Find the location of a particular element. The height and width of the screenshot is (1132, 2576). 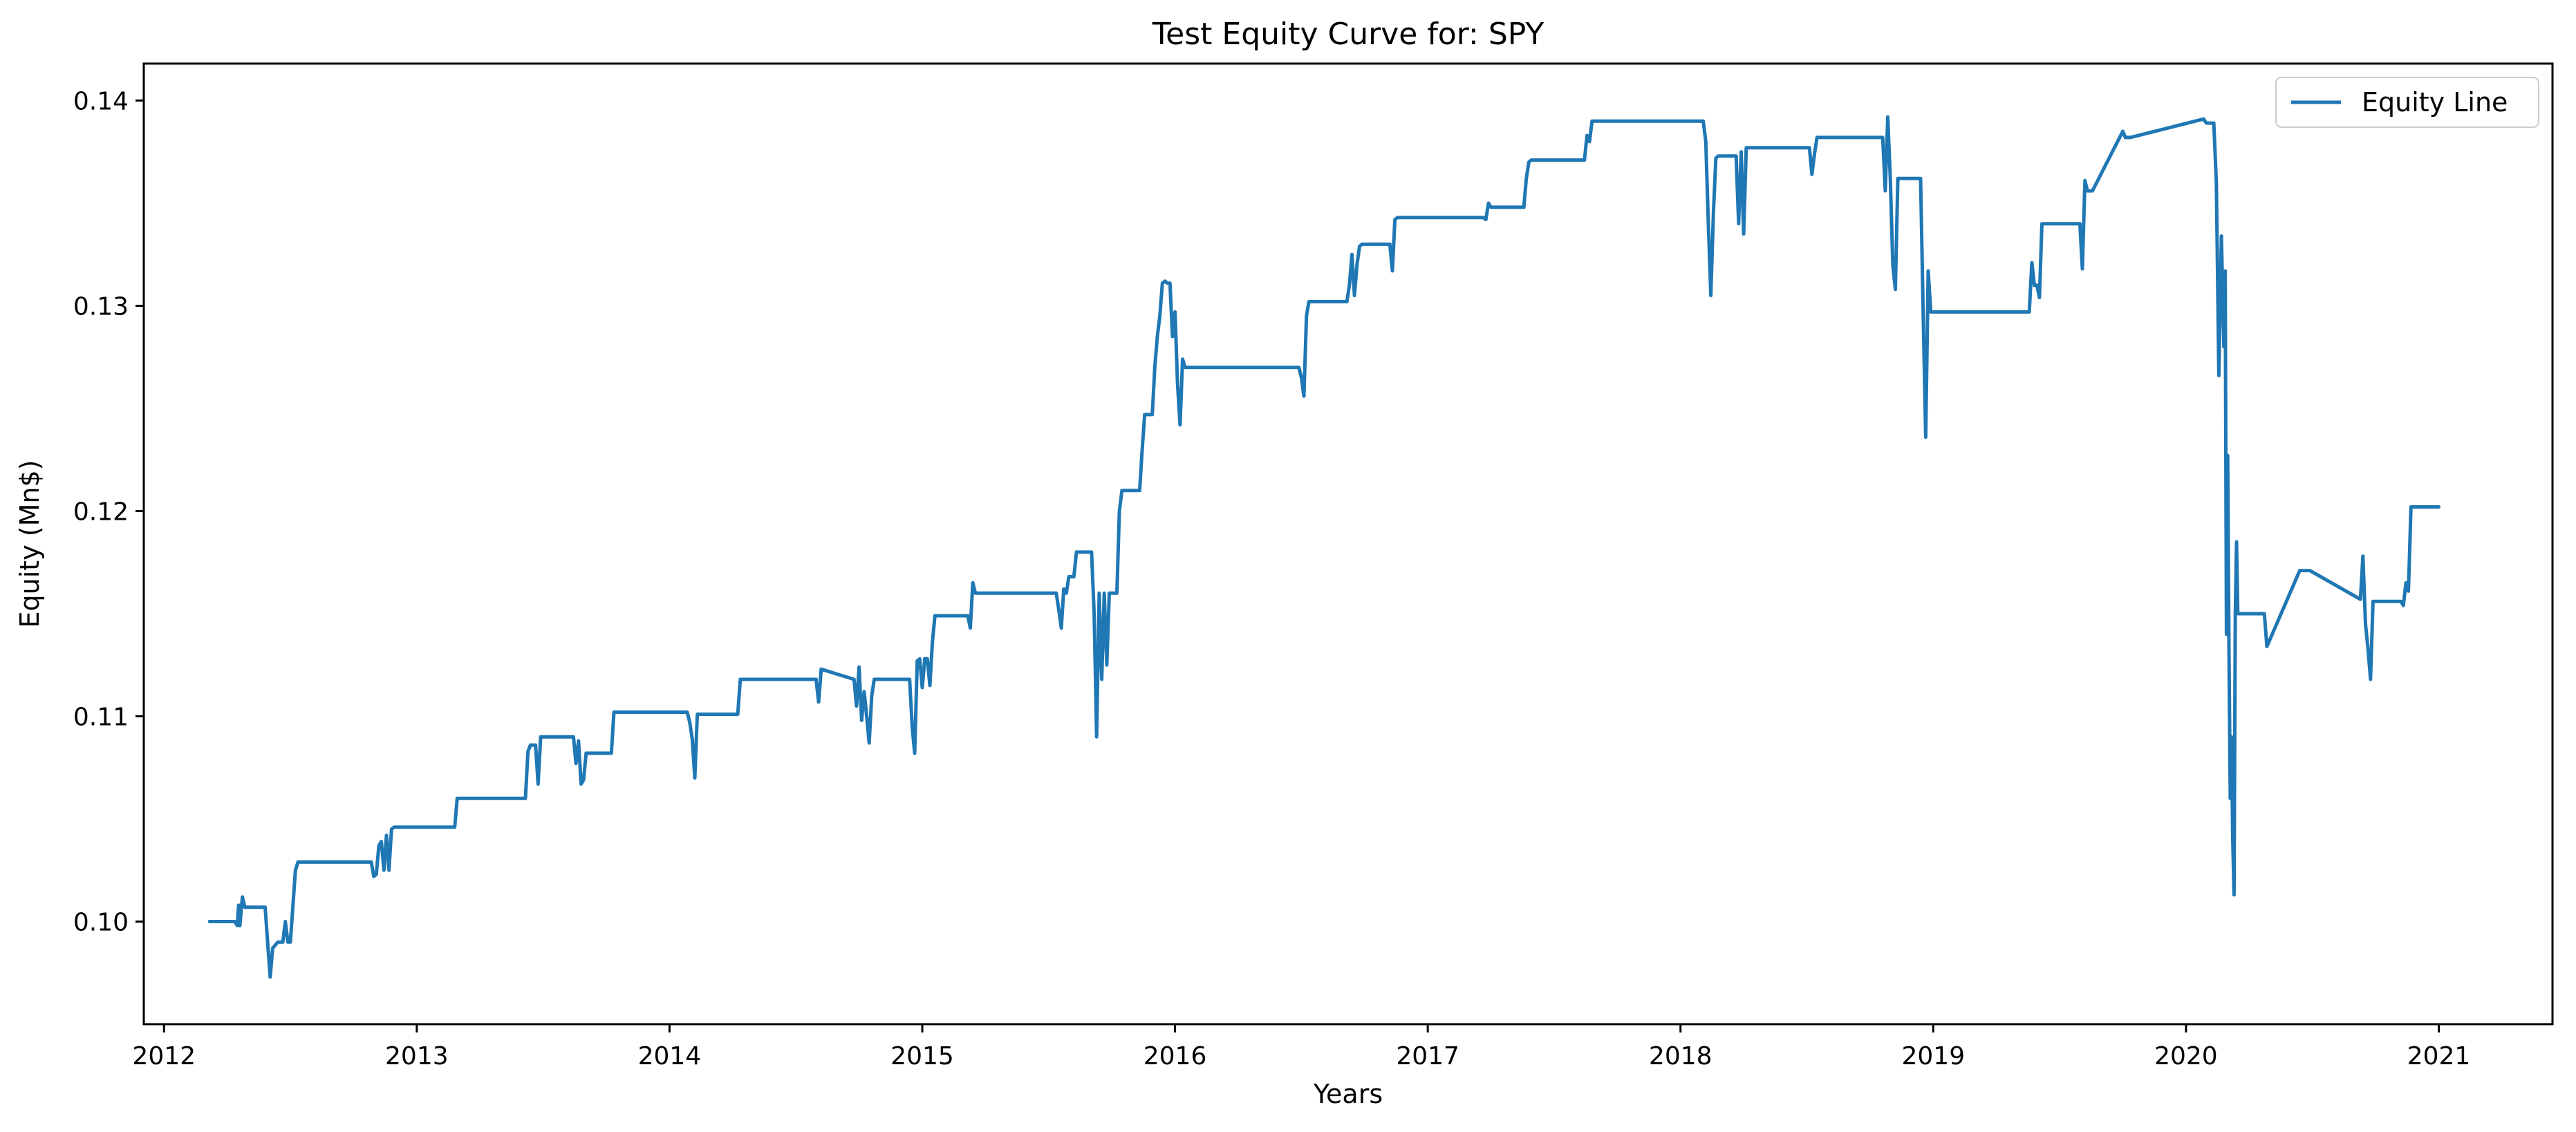

x-tick-label: 2019 is located at coordinates (1934, 1056).